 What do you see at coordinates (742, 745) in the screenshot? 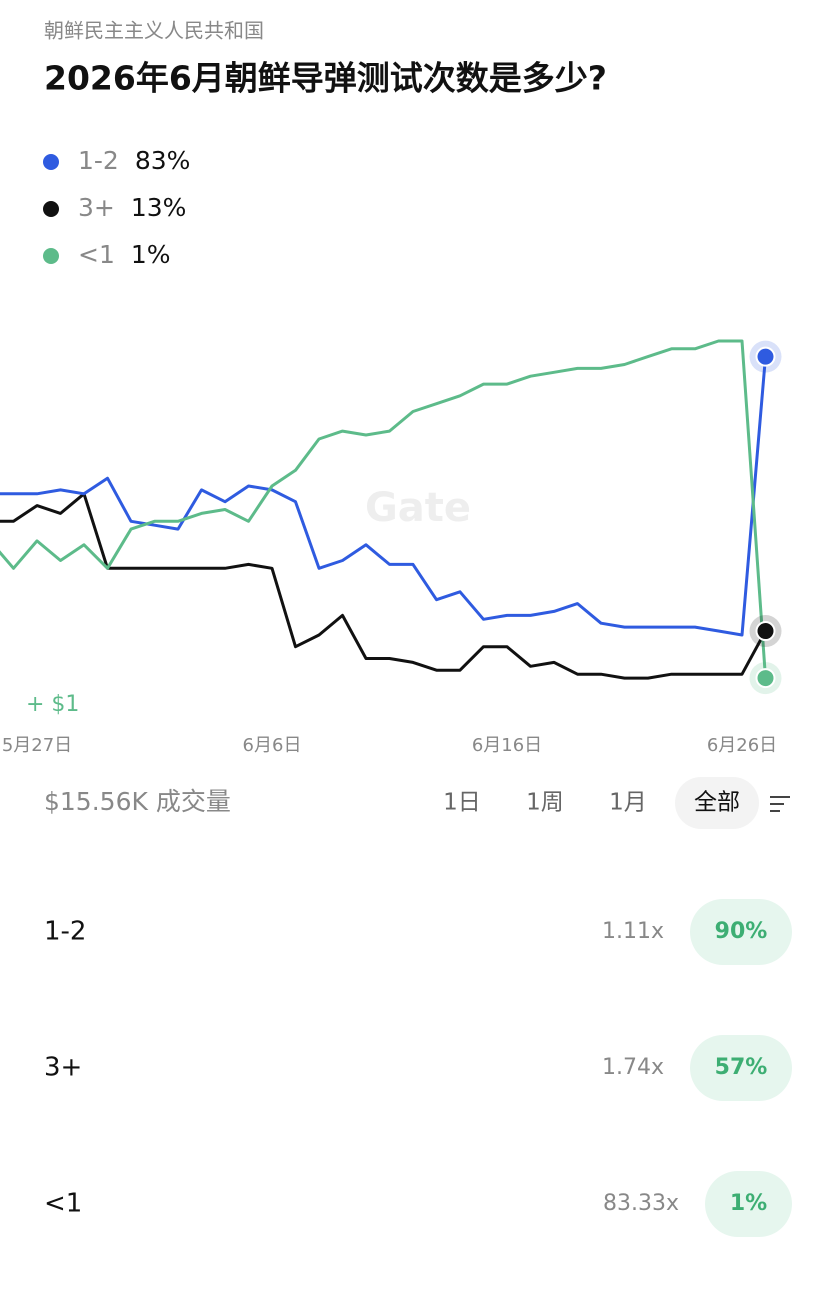
I see `x-tick-label: 6月26日` at bounding box center [742, 745].